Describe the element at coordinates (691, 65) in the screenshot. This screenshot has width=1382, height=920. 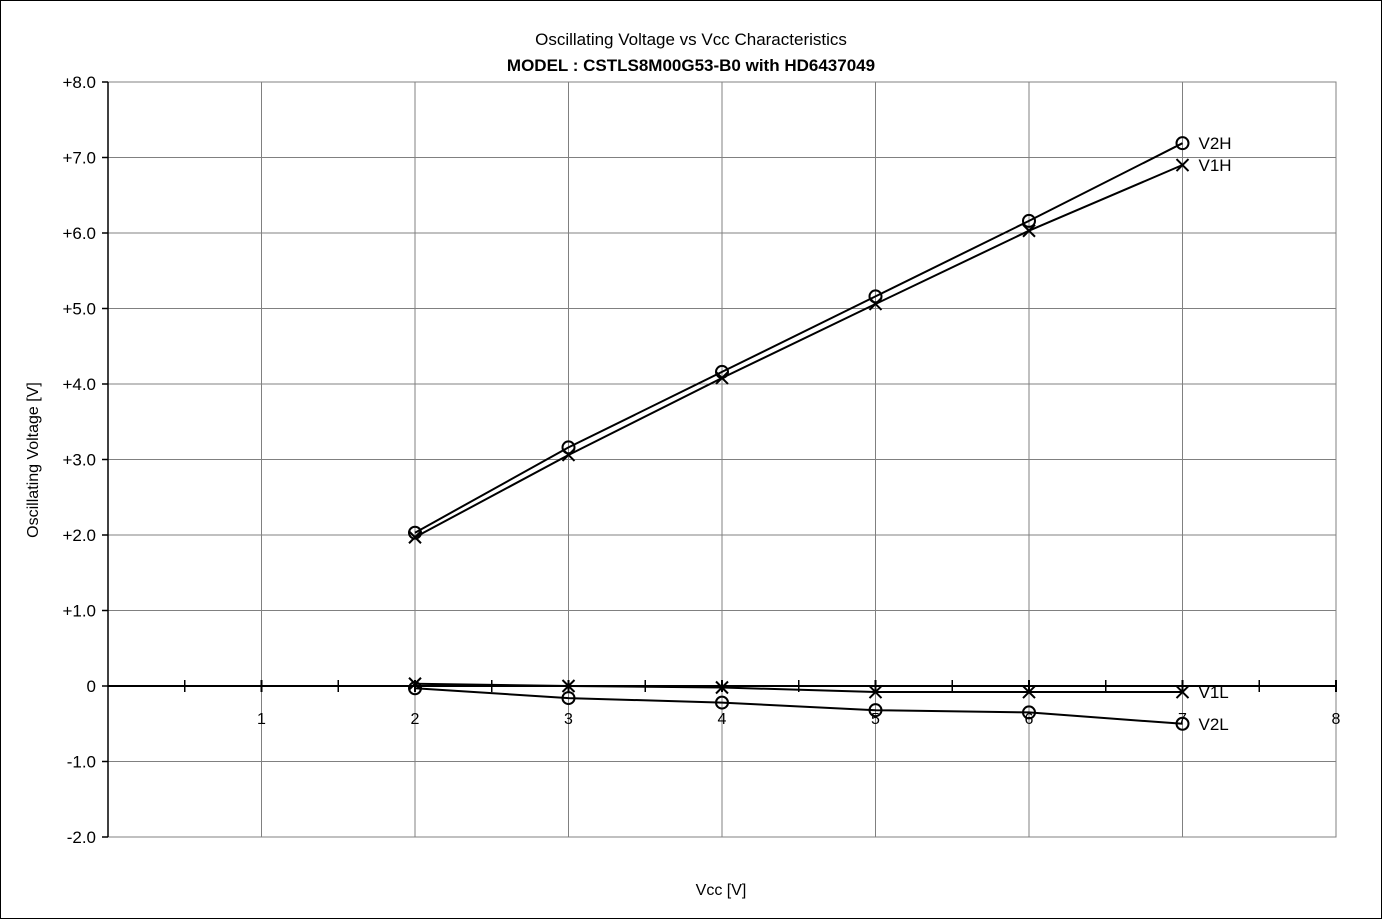
I see `chart-subtitle: MODEL : CSTLS8M00G53-B0 with HD6437049` at that location.